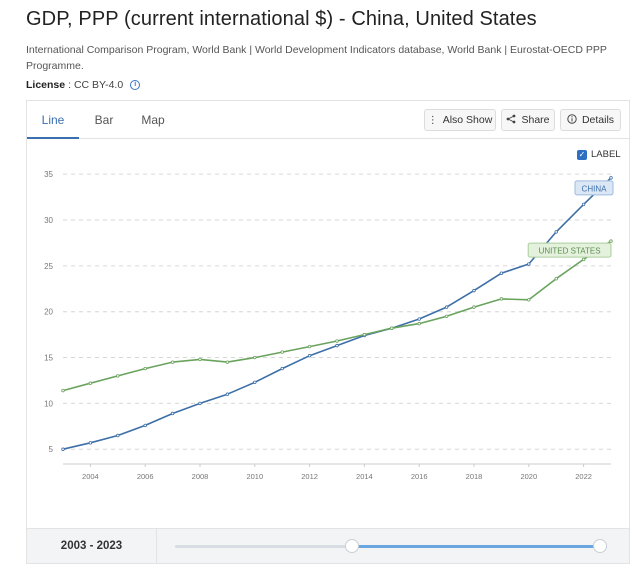 The width and height of the screenshot is (640, 582). I want to click on y-tick-label: 20, so click(48, 312).